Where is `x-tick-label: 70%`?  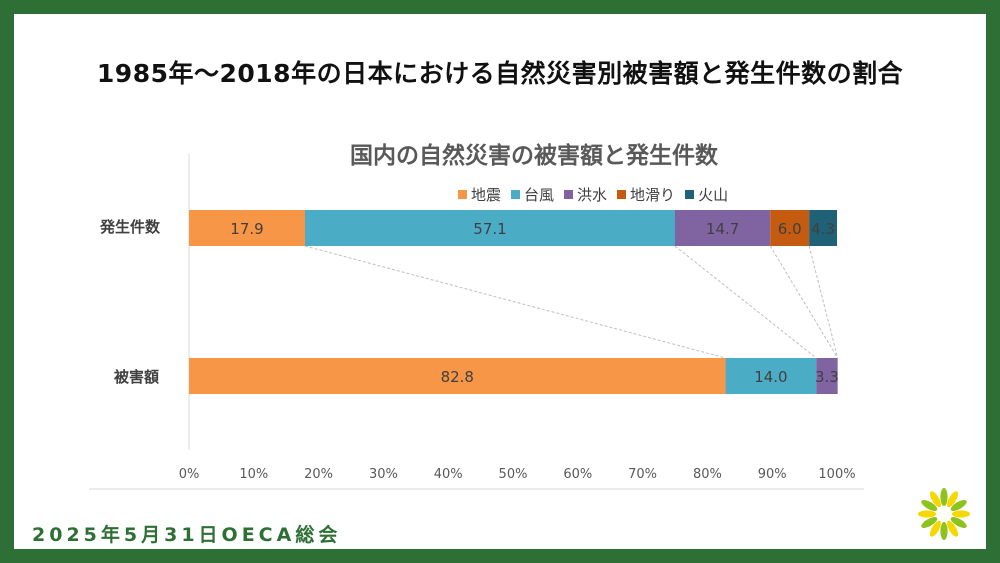 x-tick-label: 70% is located at coordinates (642, 474).